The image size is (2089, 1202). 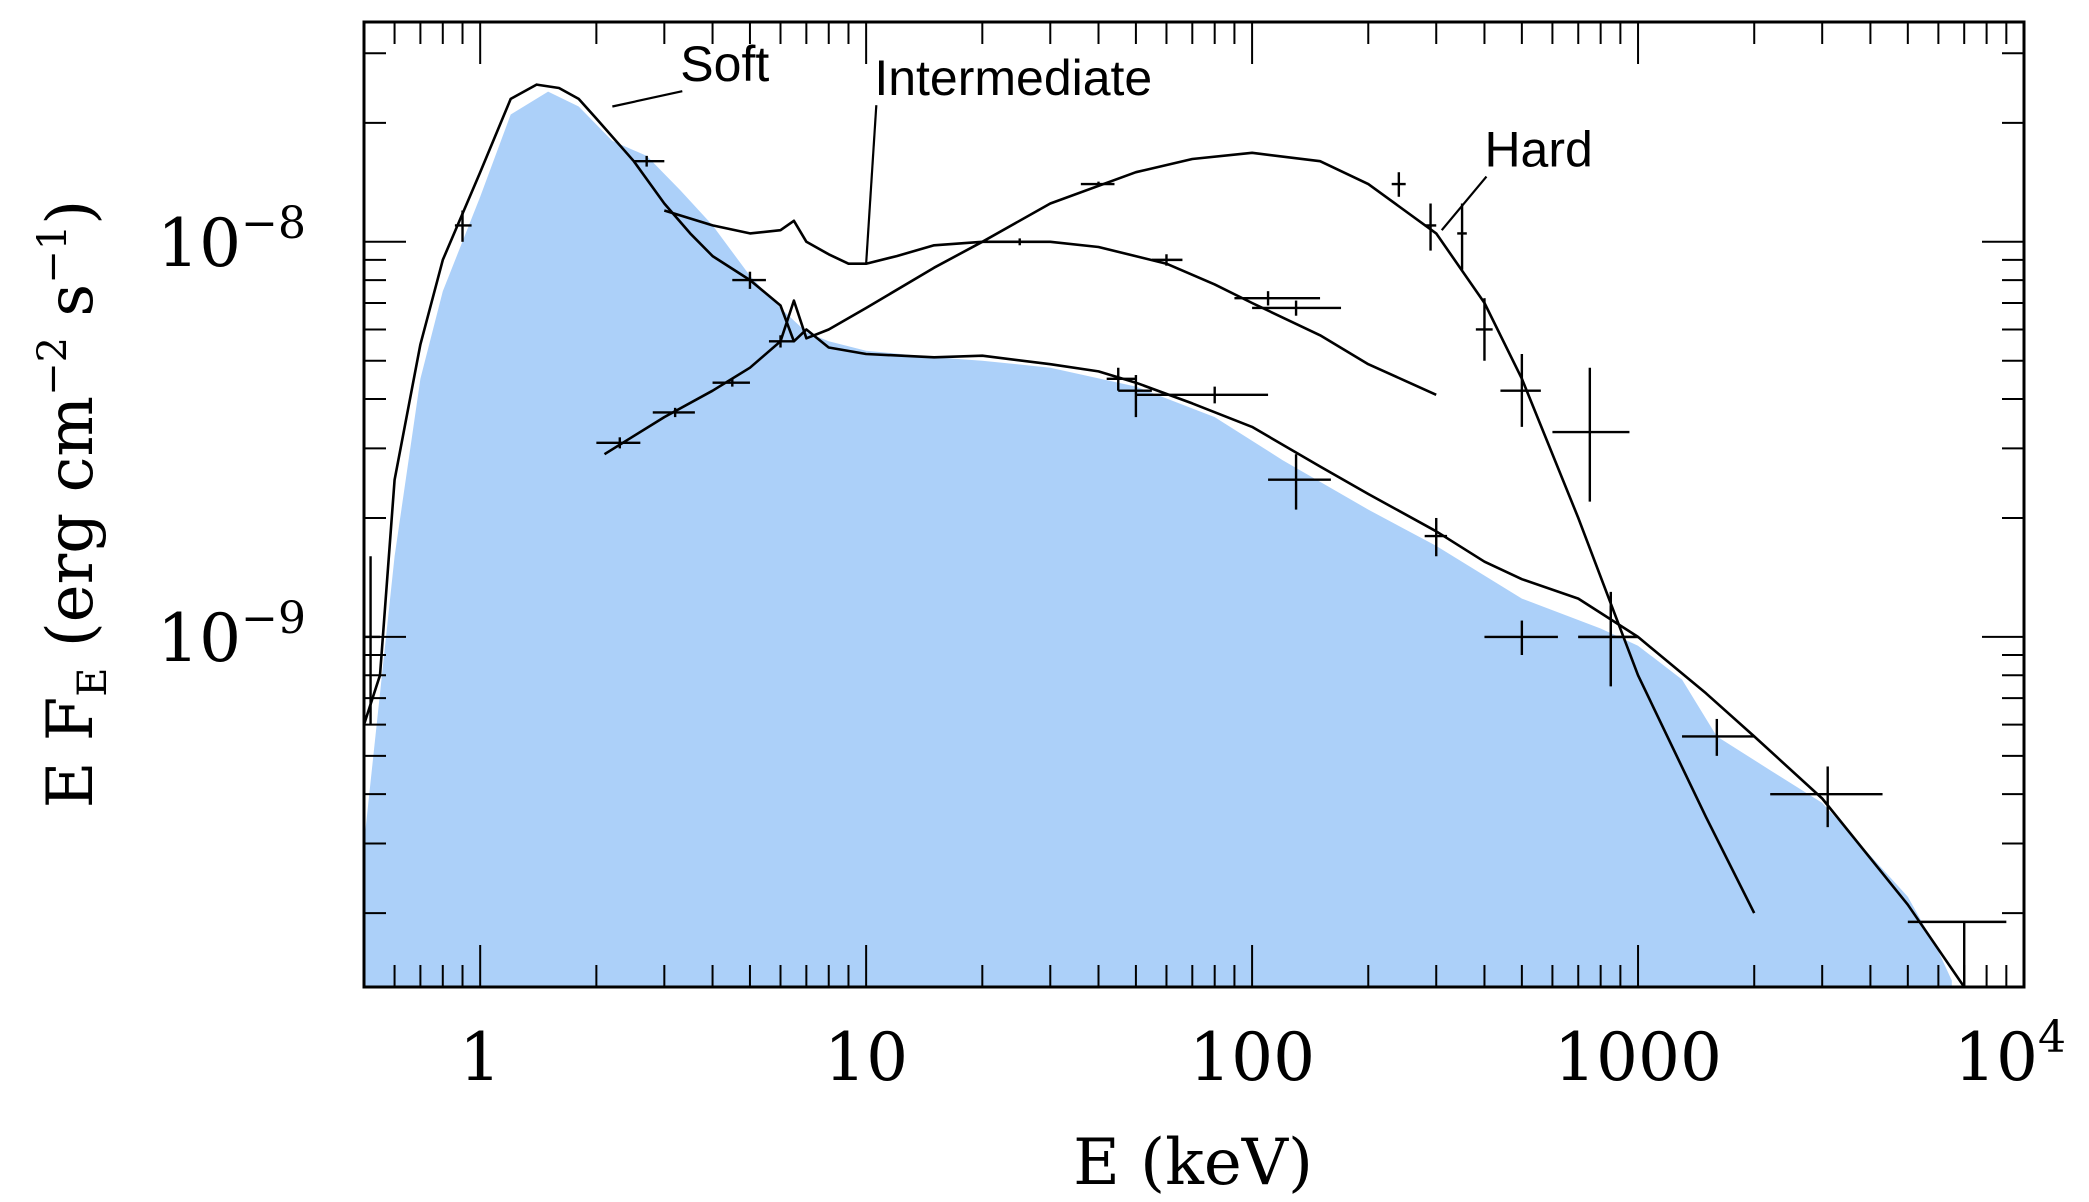 I want to click on annotation-leader-soft, so click(x=647, y=99).